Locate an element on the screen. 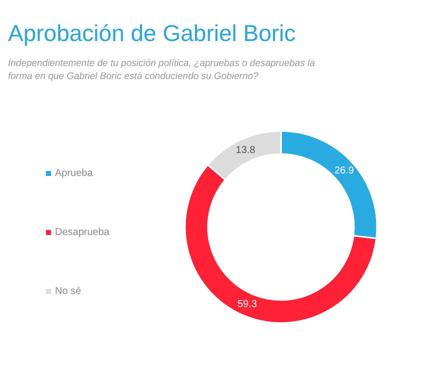 The height and width of the screenshot is (383, 427). legend-label: Aprueba is located at coordinates (74, 173).